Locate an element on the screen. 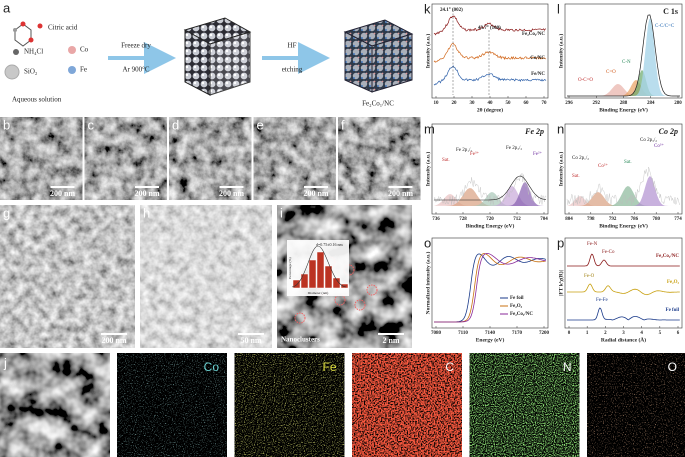  label: Aqueous solution is located at coordinates (37, 100).